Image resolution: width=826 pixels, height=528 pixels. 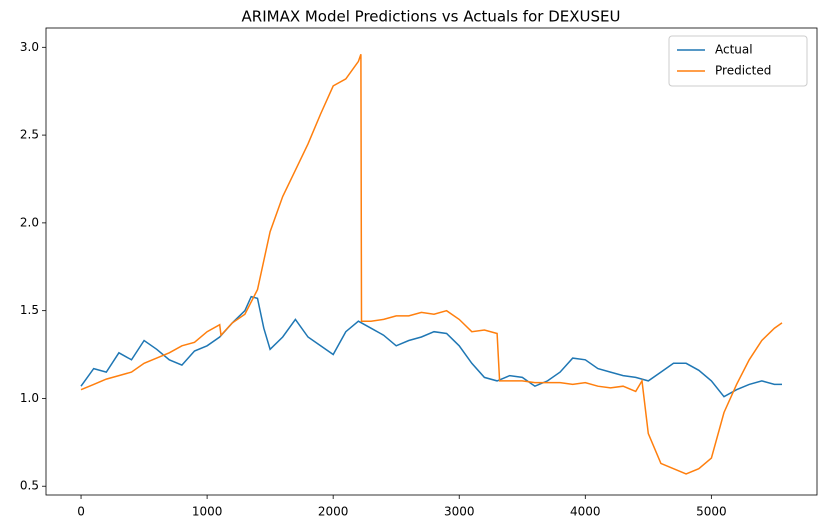 I want to click on x-tick-label: 1000, so click(x=207, y=512).